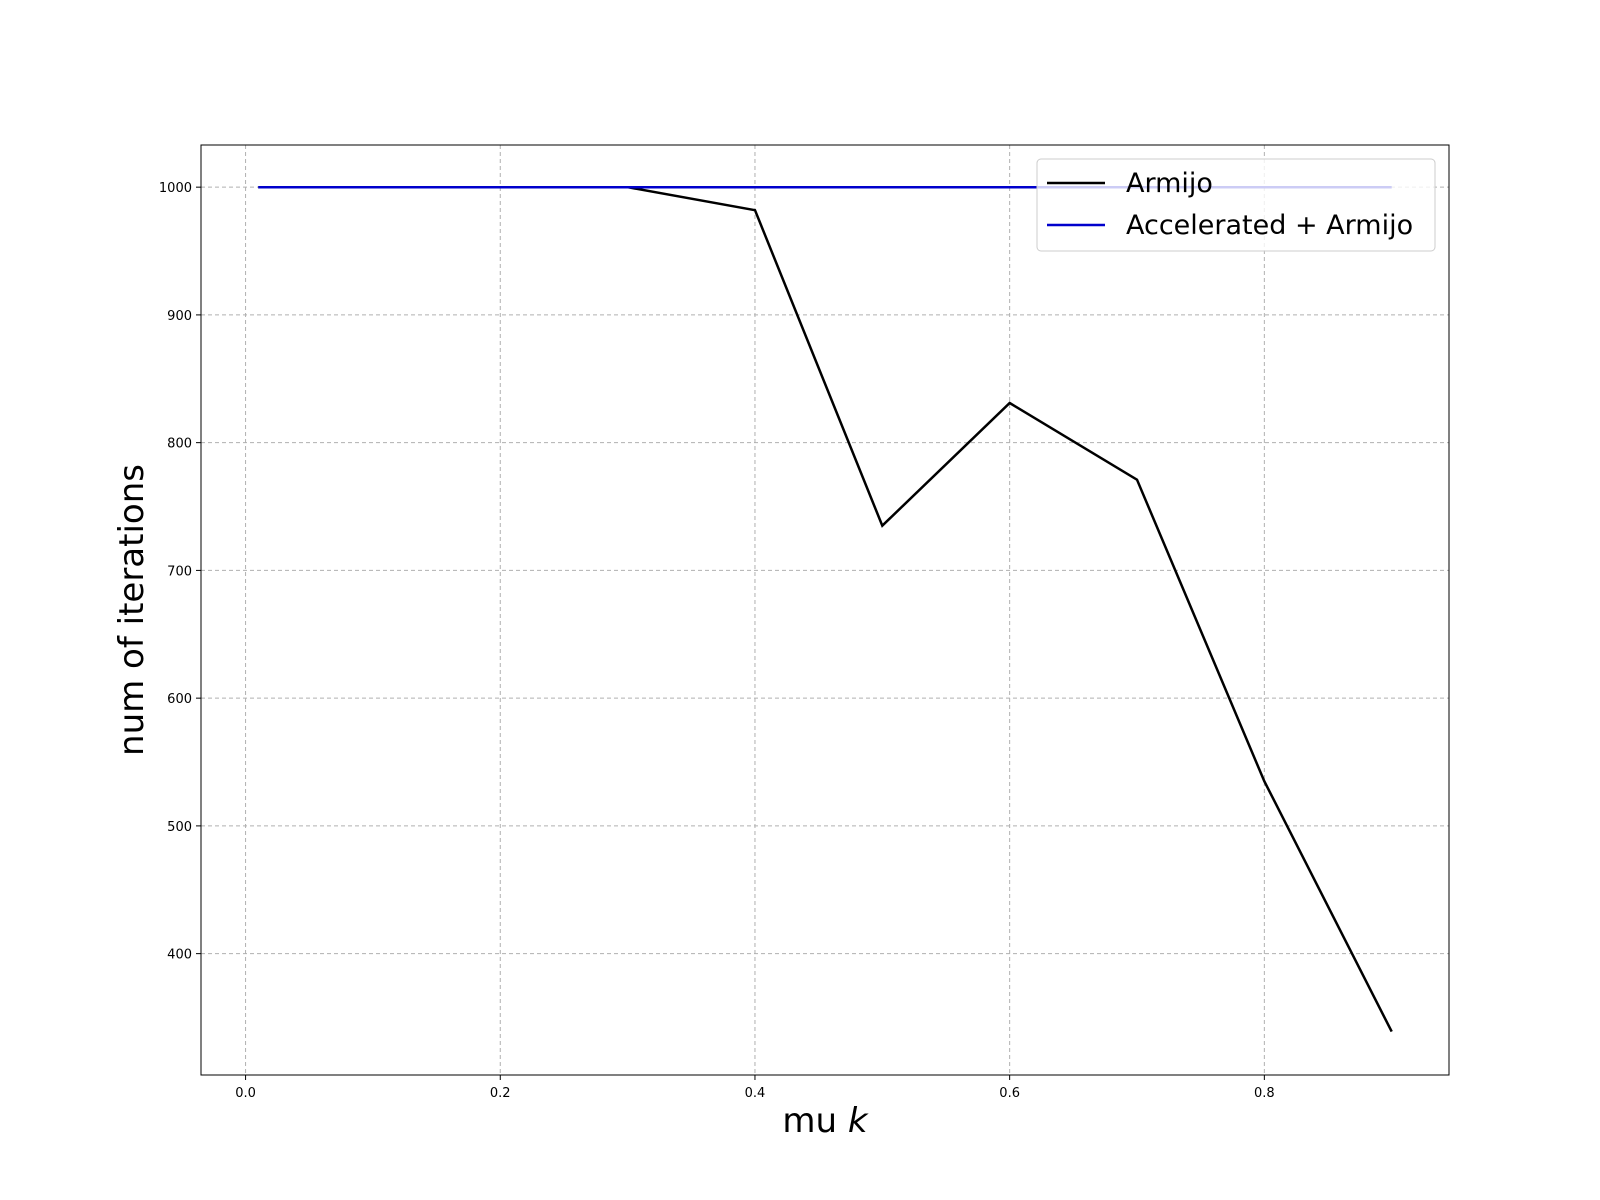 Image resolution: width=1600 pixels, height=1200 pixels. I want to click on x-tick-label: 0.0, so click(245, 1093).